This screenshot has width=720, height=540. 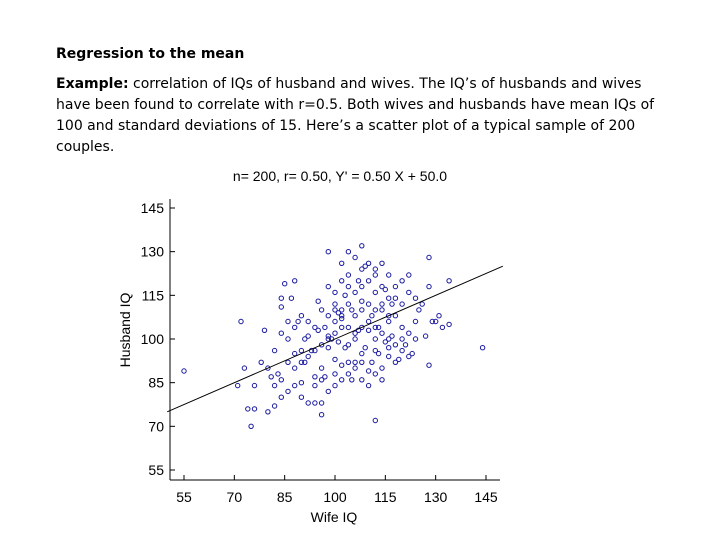 I want to click on x-tick-label: 55, so click(x=184, y=497).